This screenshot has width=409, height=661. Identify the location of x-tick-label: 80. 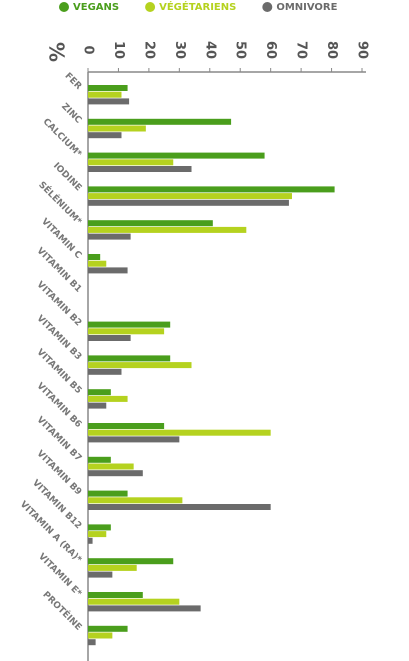
(331, 50).